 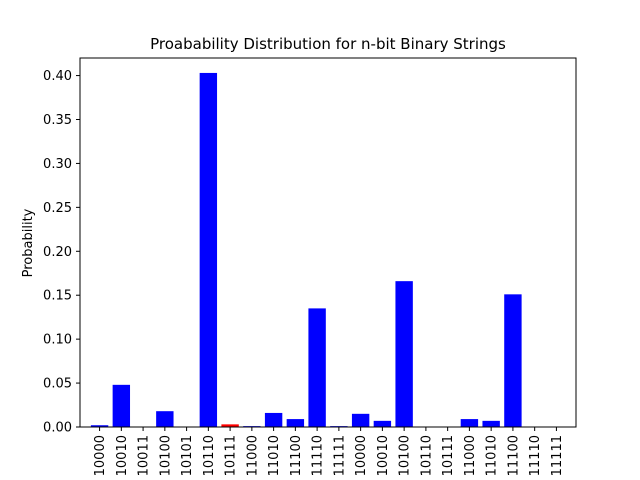 What do you see at coordinates (274, 455) in the screenshot?
I see `x-tick-label-8: 11010` at bounding box center [274, 455].